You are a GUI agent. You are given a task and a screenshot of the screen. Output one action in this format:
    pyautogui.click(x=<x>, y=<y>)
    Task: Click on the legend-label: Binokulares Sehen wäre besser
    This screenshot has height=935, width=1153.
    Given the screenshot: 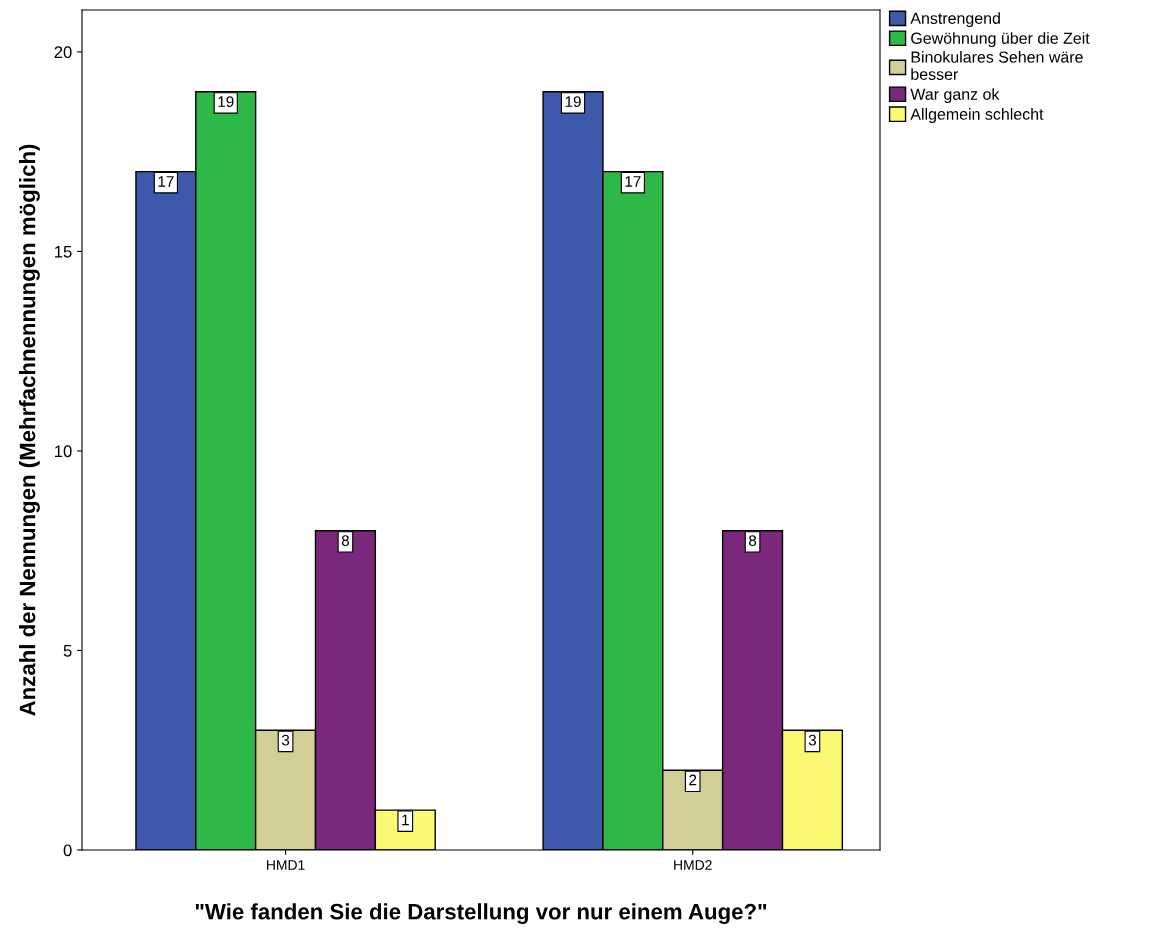 What is the action you would take?
    pyautogui.click(x=997, y=65)
    